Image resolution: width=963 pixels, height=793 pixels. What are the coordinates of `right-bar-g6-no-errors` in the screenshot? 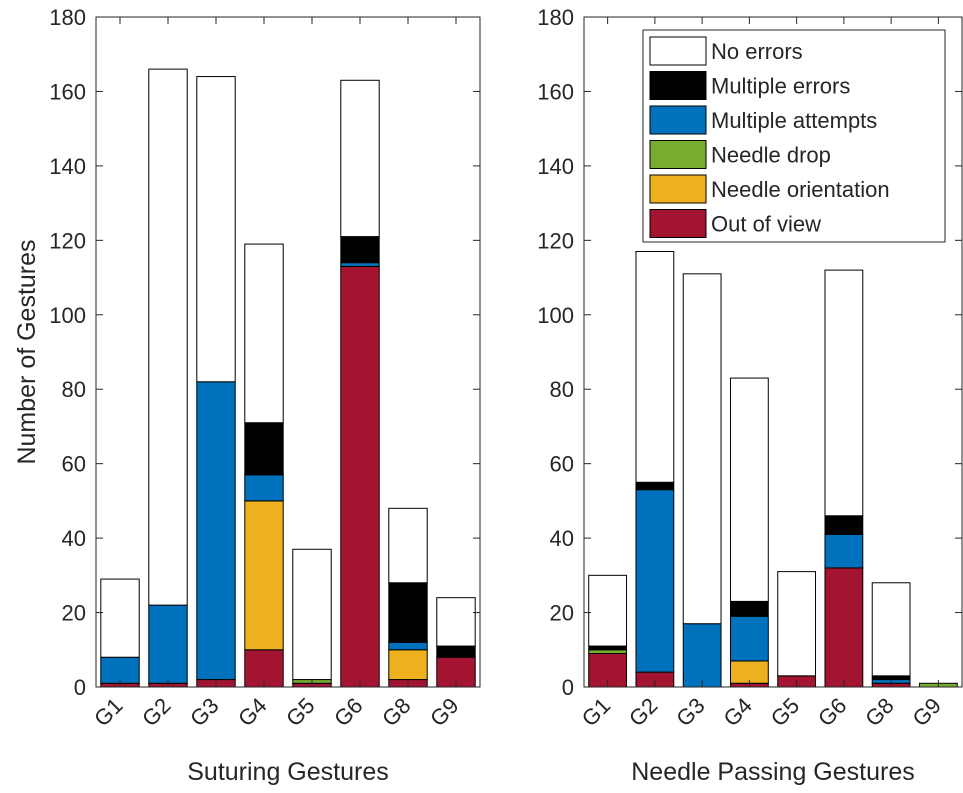 It's located at (844, 393).